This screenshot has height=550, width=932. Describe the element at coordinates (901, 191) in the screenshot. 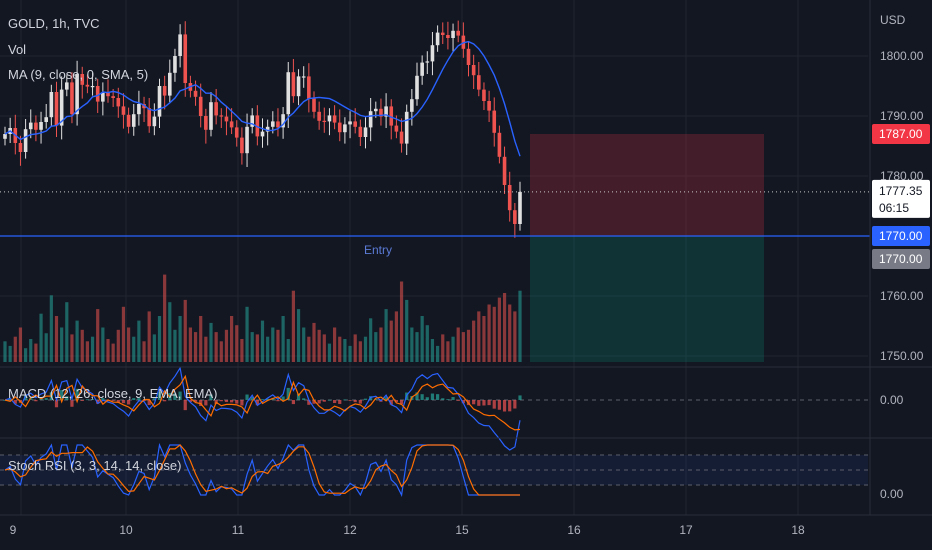

I see `current-price-label: 1777.35` at that location.